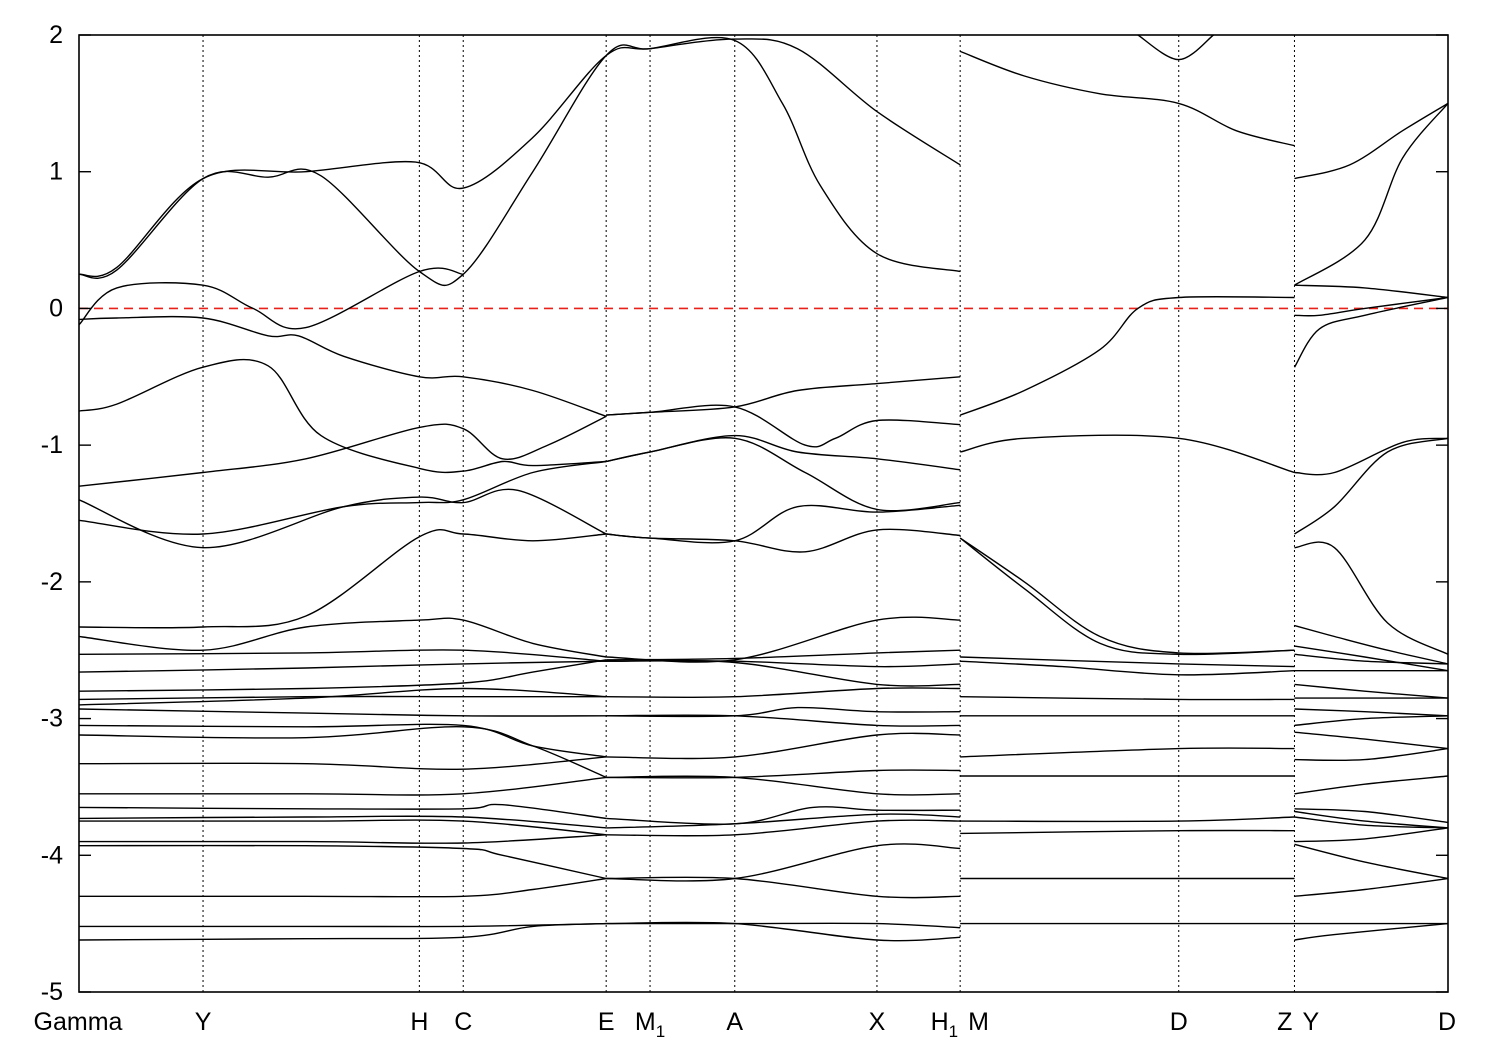 The height and width of the screenshot is (1050, 1500). What do you see at coordinates (945, 1024) in the screenshot?
I see `k-point-label-8: H1` at bounding box center [945, 1024].